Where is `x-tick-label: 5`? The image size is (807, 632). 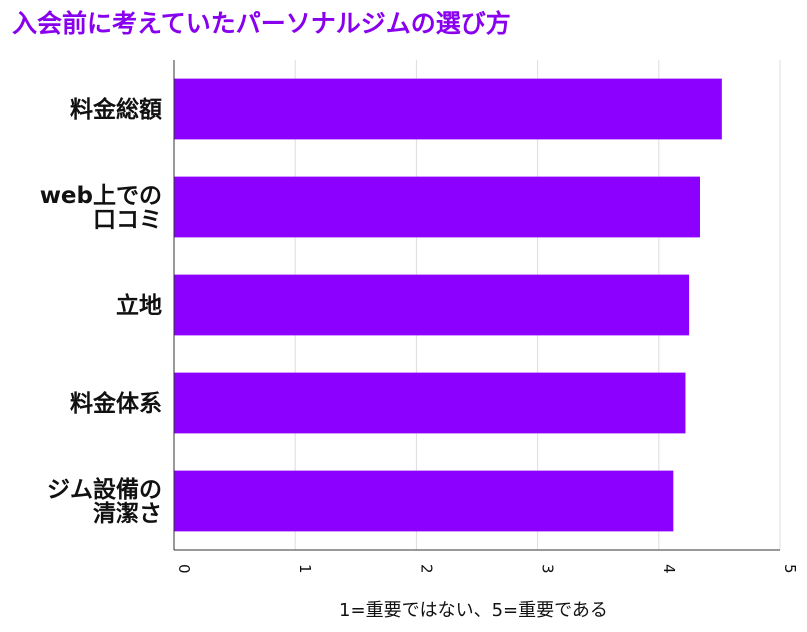 x-tick-label: 5 is located at coordinates (790, 569).